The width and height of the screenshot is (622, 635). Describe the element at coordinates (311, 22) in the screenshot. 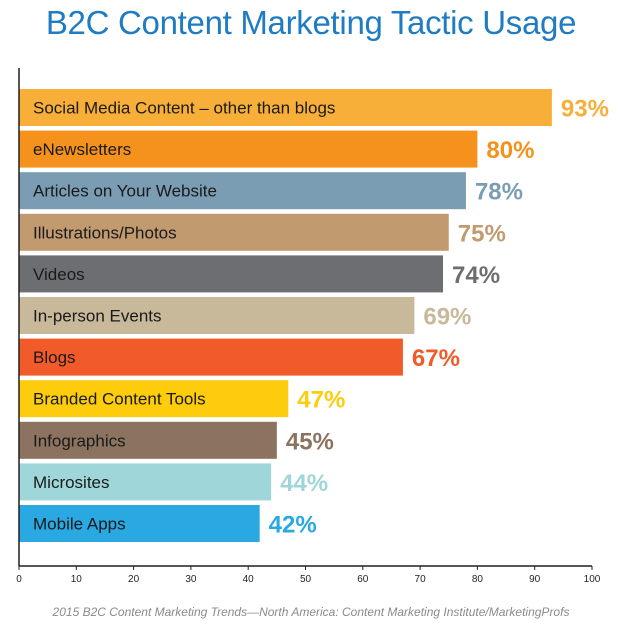

I see `chart-title: B2C Content Marketing Tactic Usage` at that location.